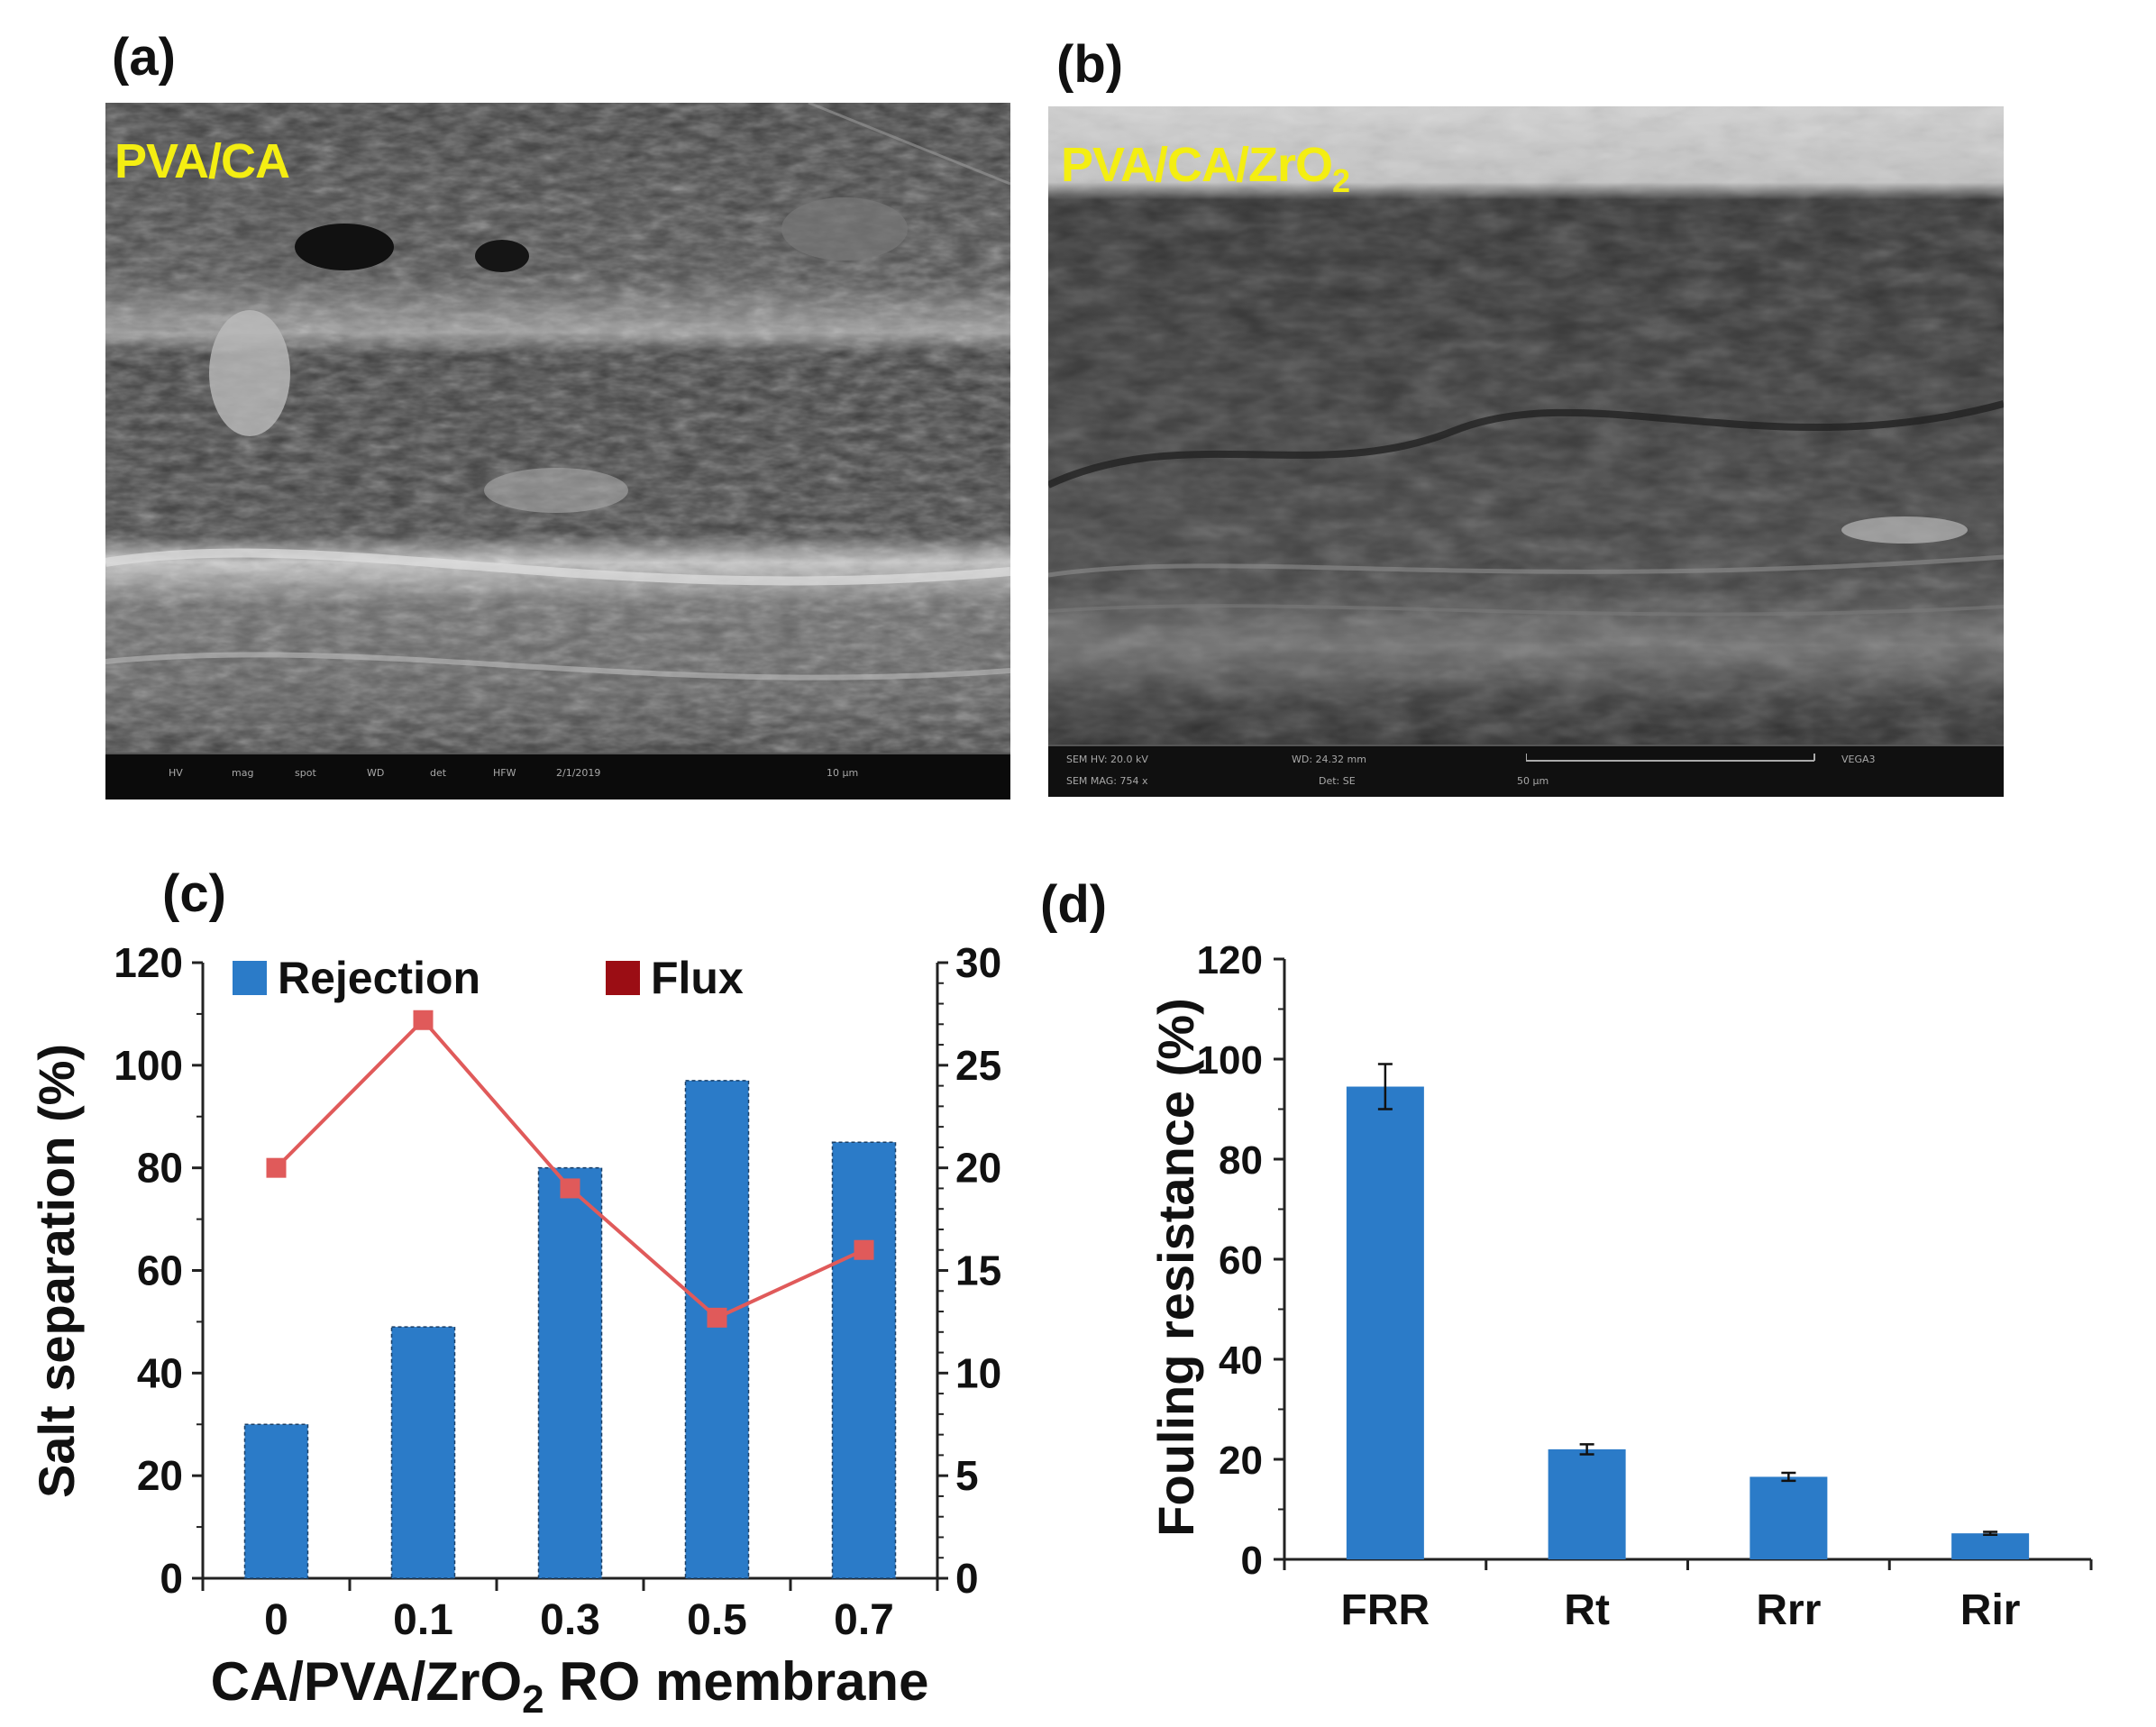 This screenshot has width=2156, height=1727. I want to click on legend-label-rejection: Rejection, so click(379, 978).